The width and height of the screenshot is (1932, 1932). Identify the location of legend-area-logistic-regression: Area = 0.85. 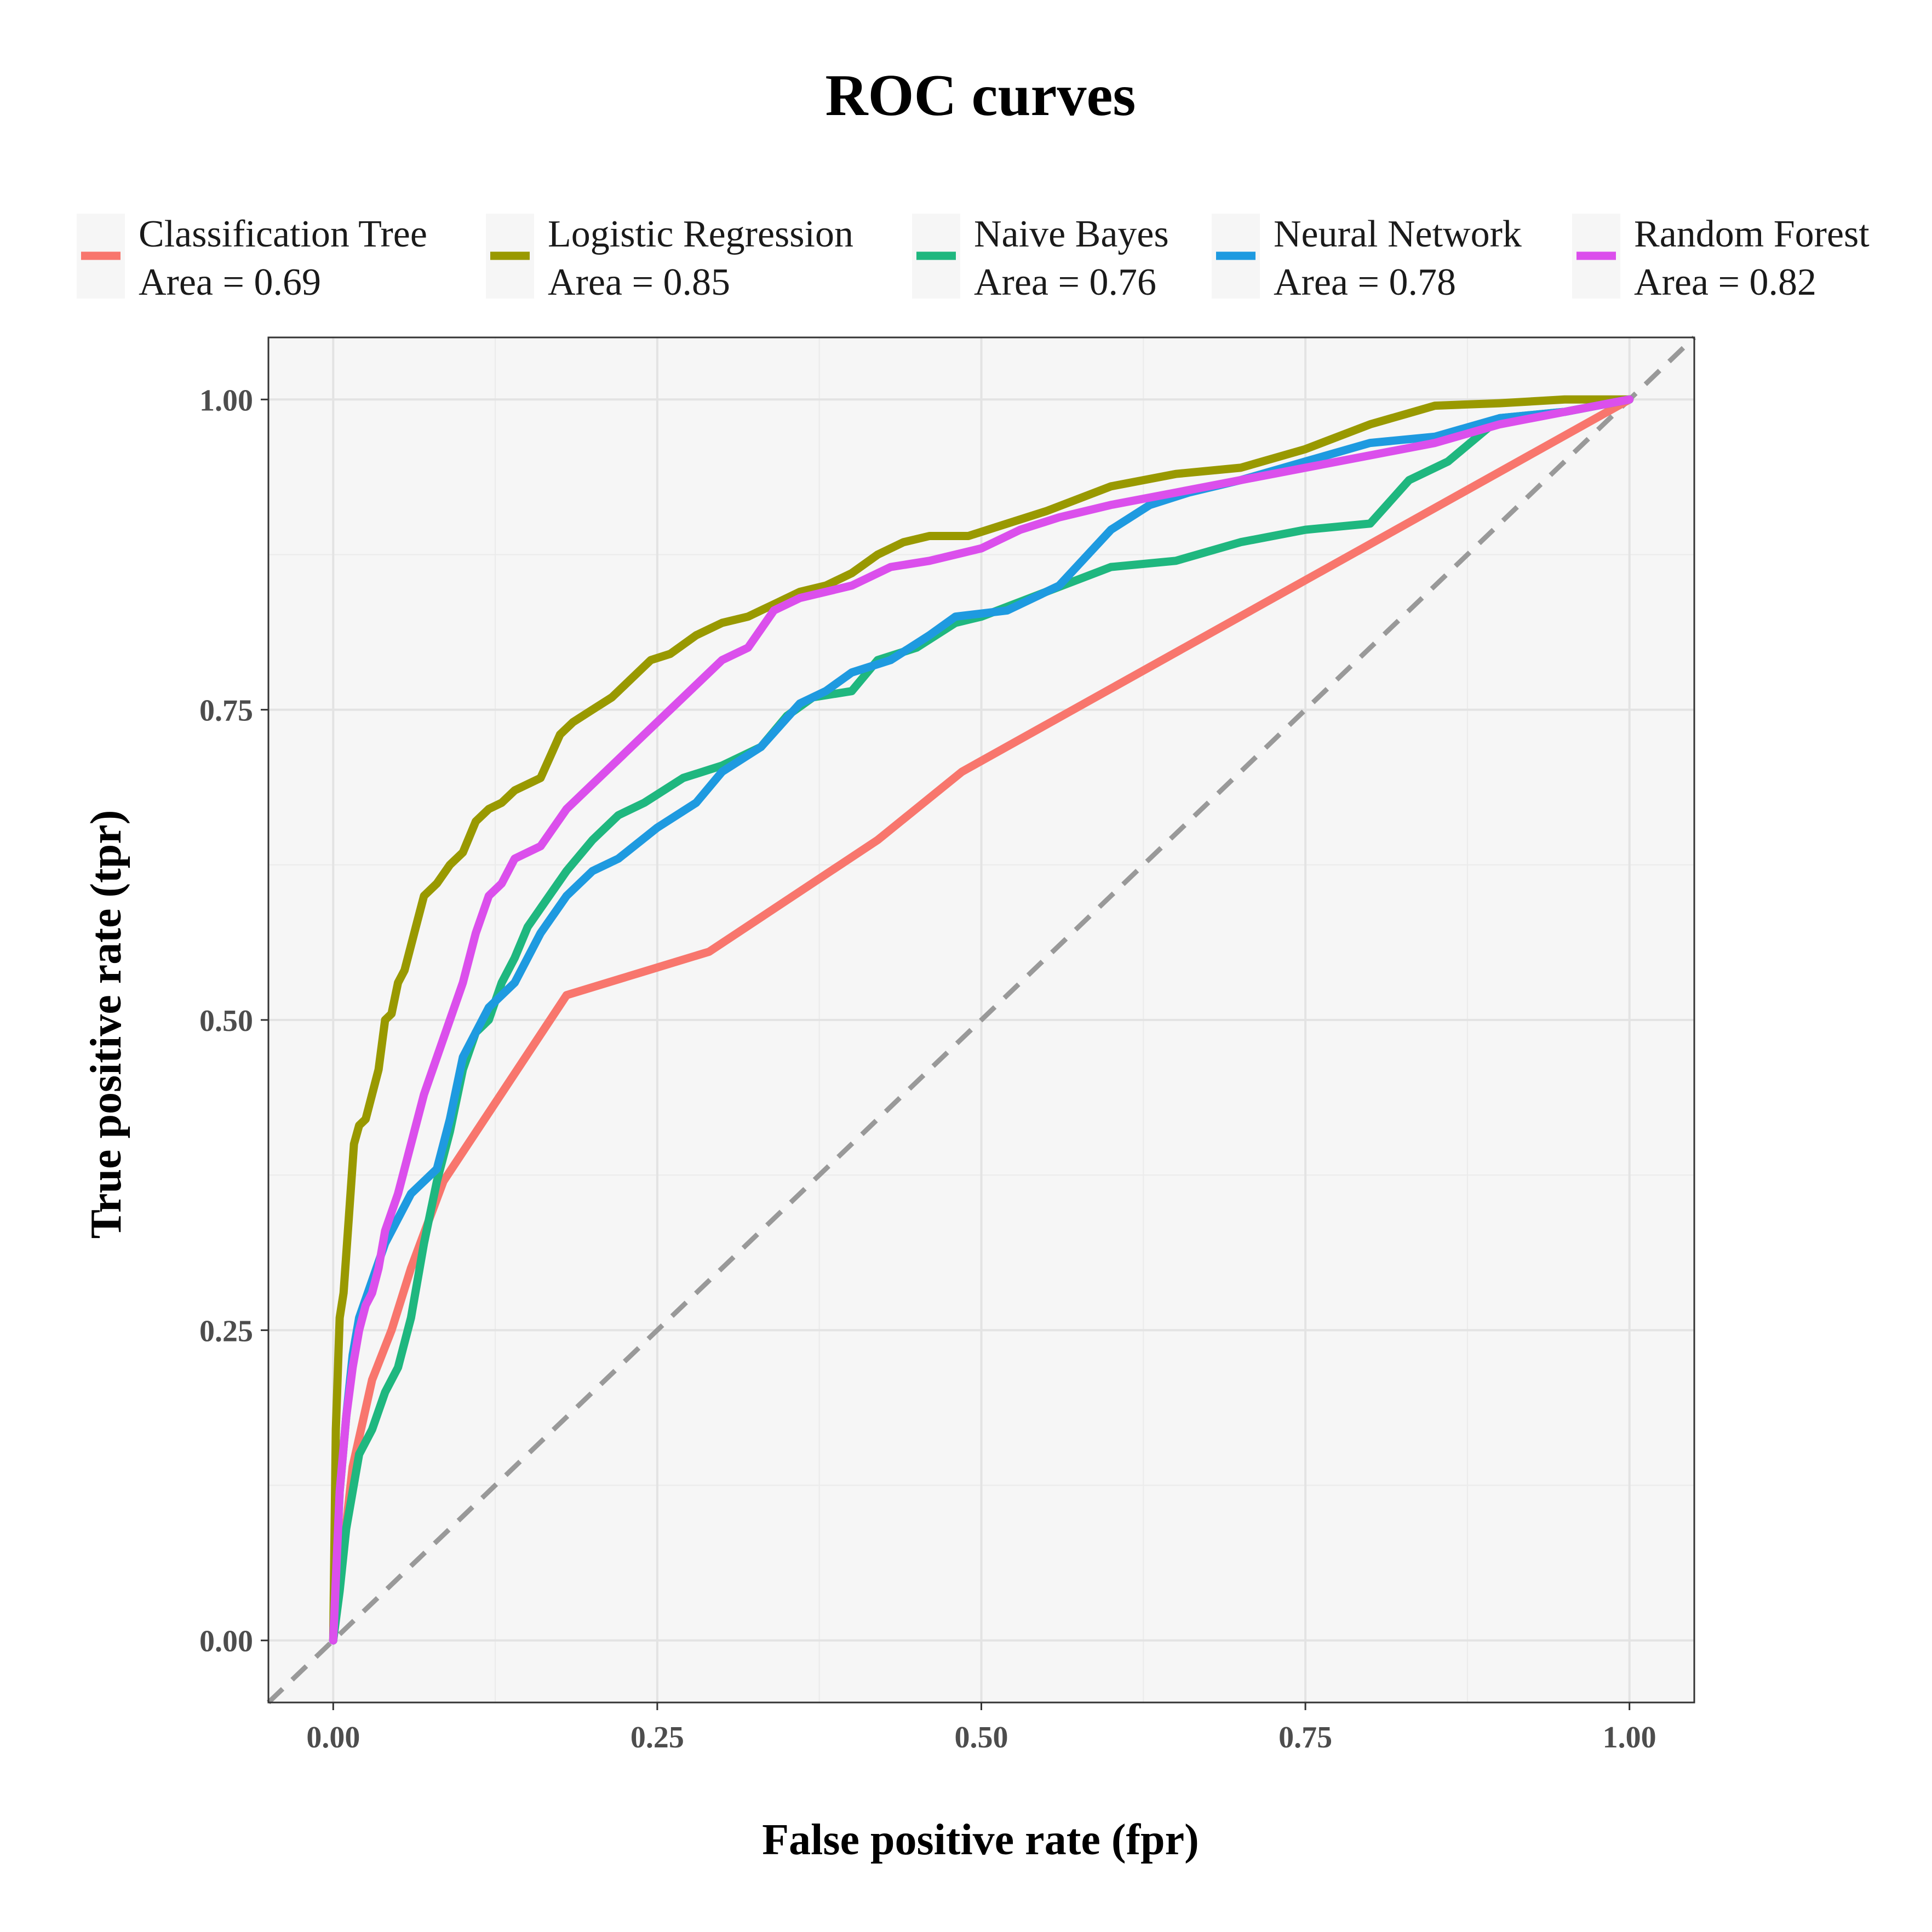
(639, 282).